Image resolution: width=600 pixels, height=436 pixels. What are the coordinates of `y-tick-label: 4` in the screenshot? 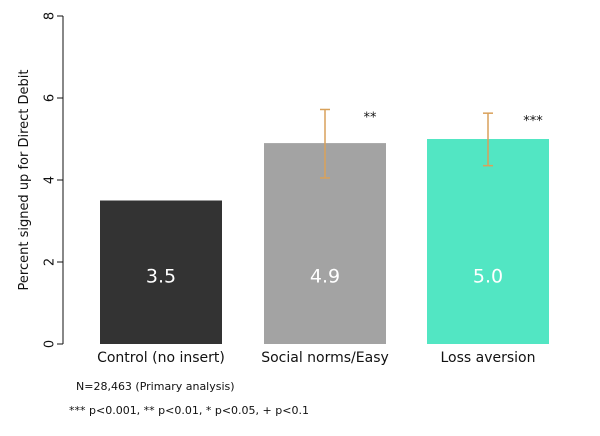 It's located at (50, 180).